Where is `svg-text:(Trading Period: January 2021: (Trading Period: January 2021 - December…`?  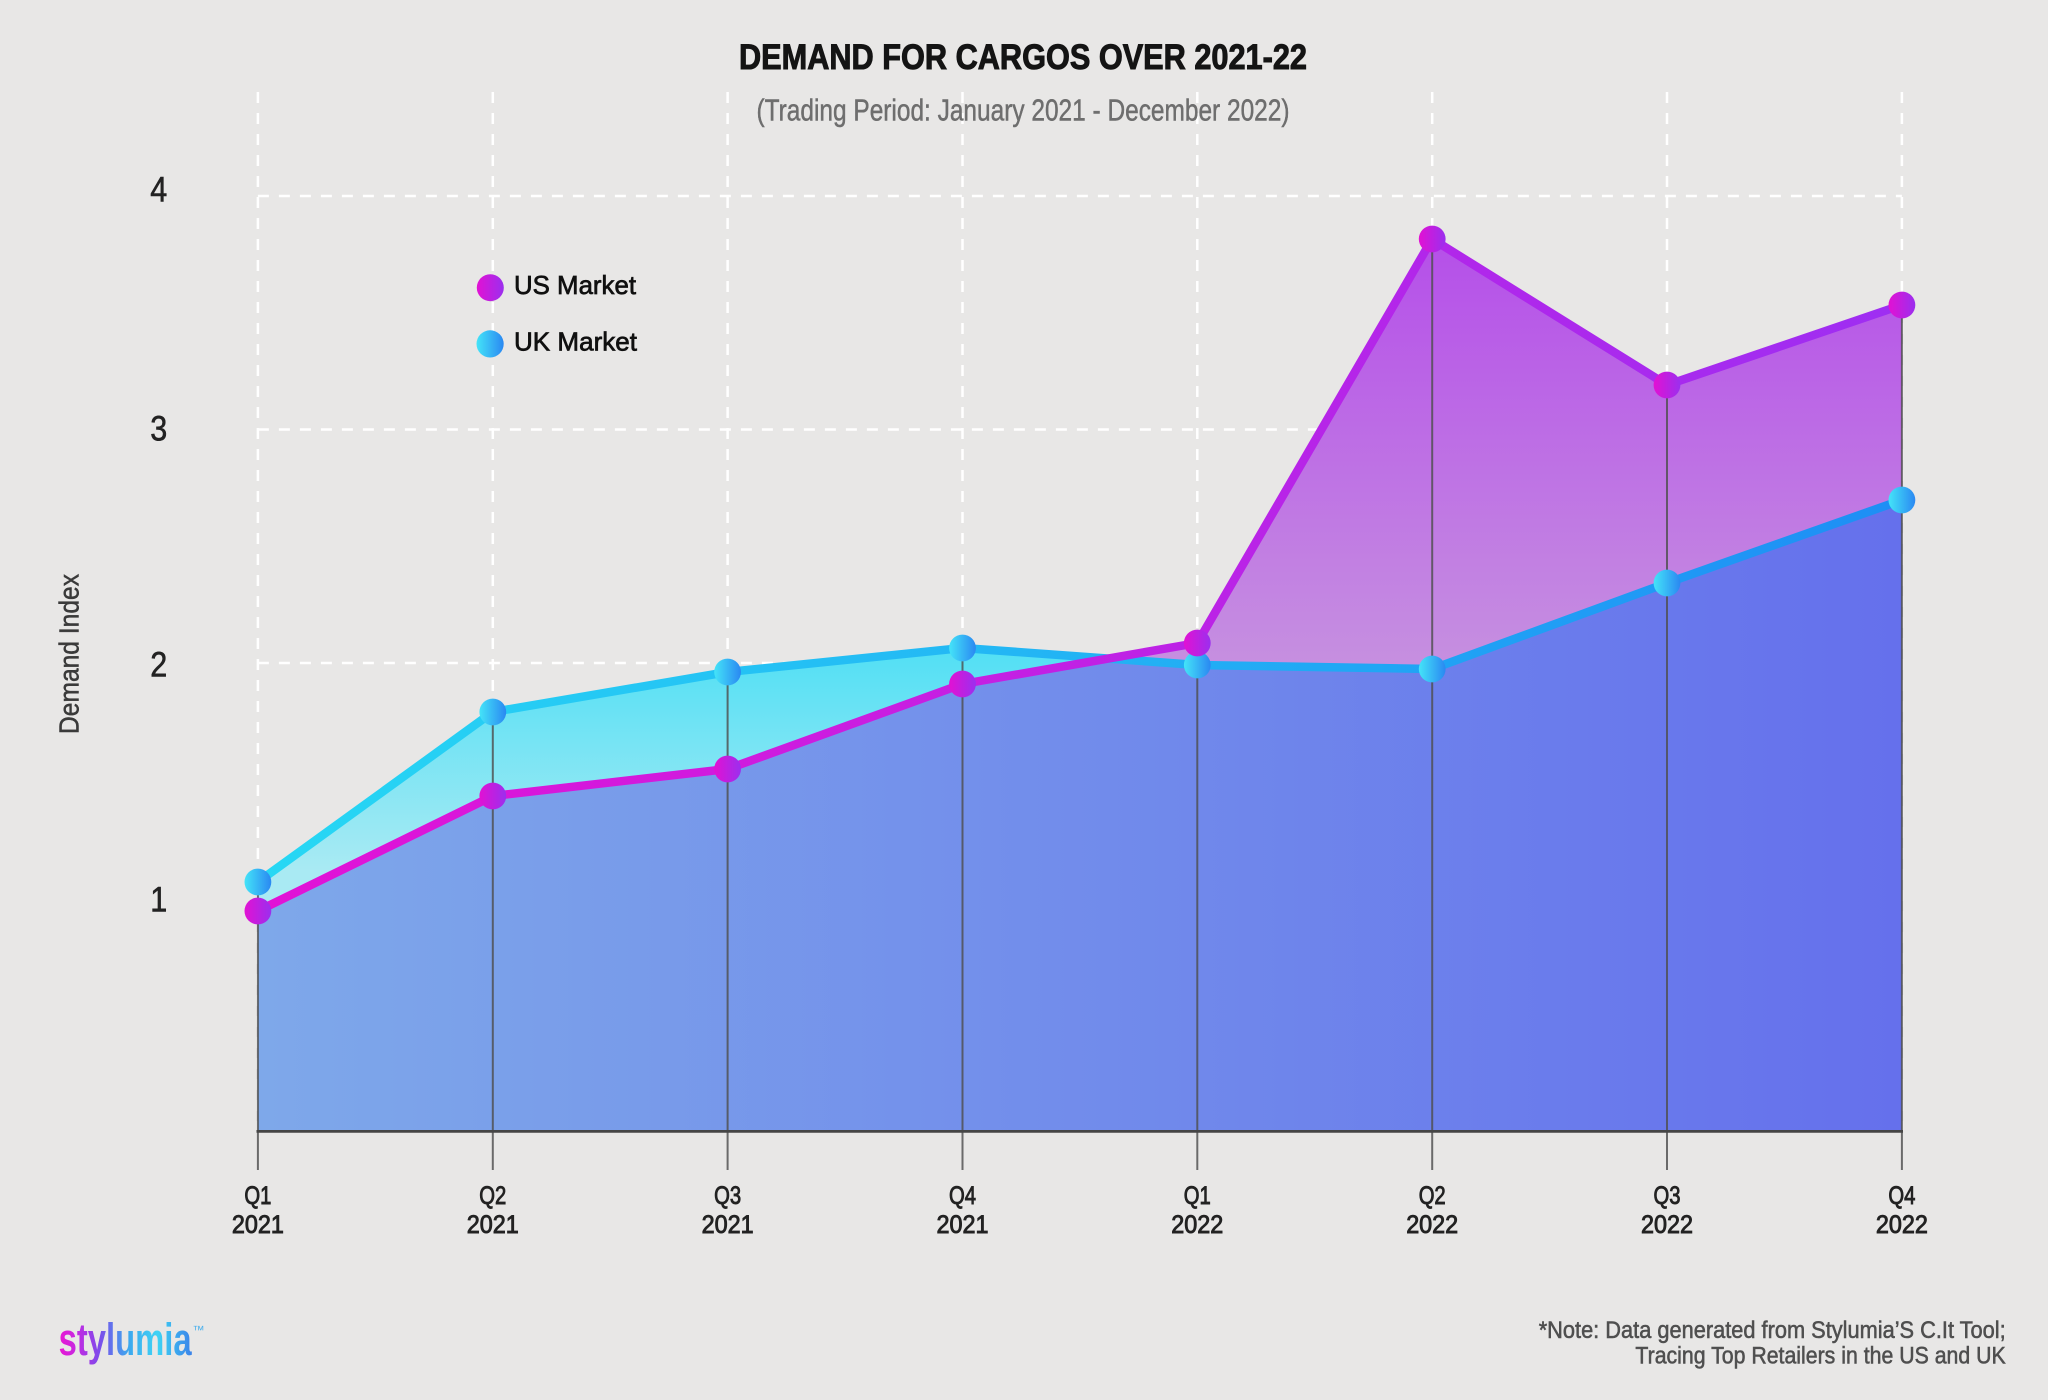
svg-text:(Trading Period: January 2021: (Trading Period: January 2021 - December… is located at coordinates (1023, 109).